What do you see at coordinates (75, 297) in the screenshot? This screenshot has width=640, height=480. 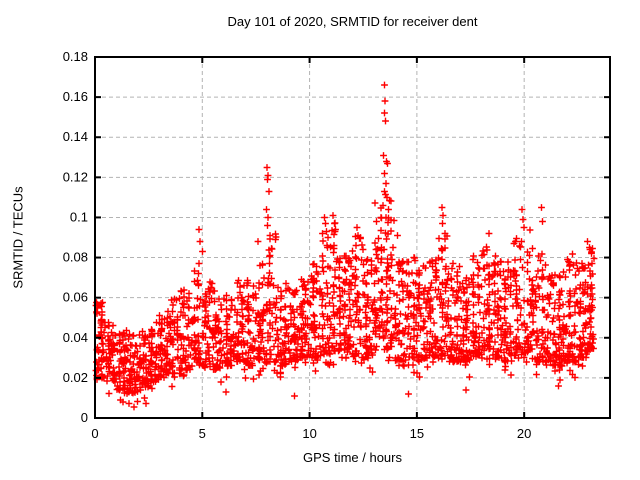 I see `y-tick-label: 0.06` at bounding box center [75, 297].